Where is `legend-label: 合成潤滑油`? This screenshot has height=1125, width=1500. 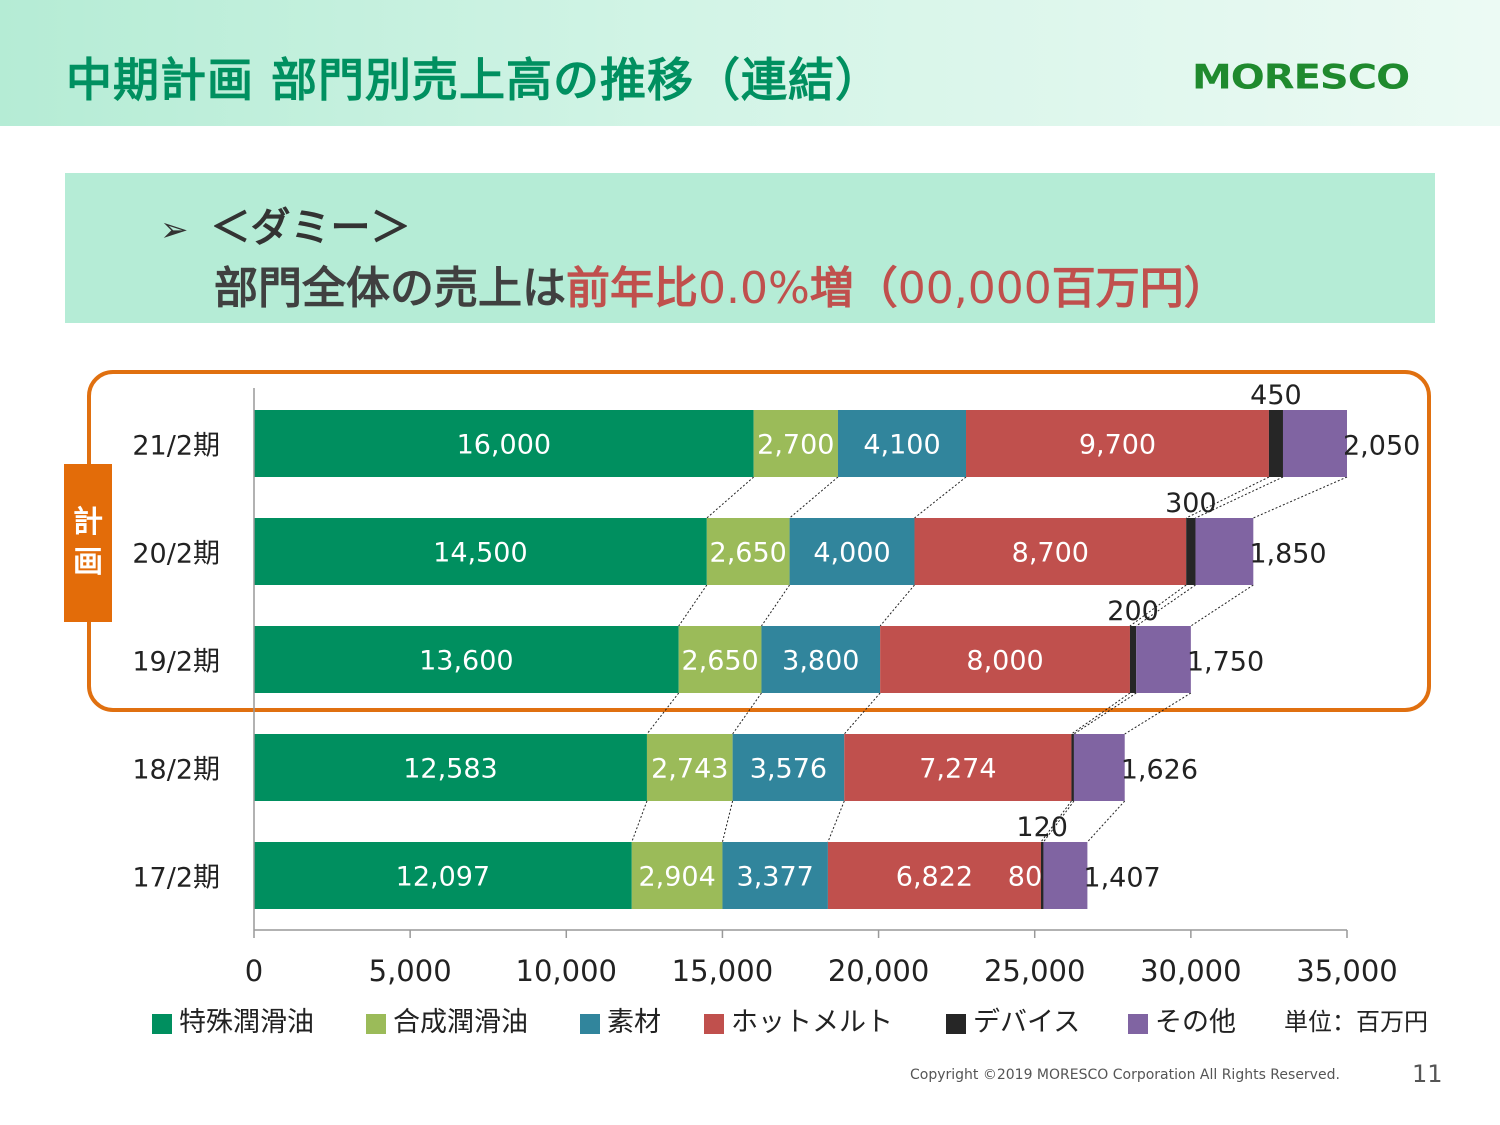 legend-label: 合成潤滑油 is located at coordinates (460, 1022).